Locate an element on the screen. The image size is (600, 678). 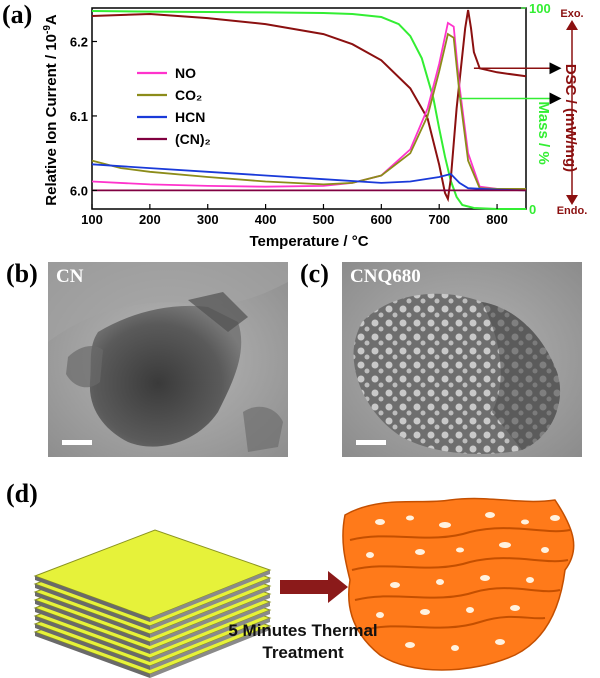
layered-sheets-stack is located at coordinates (152, 603).